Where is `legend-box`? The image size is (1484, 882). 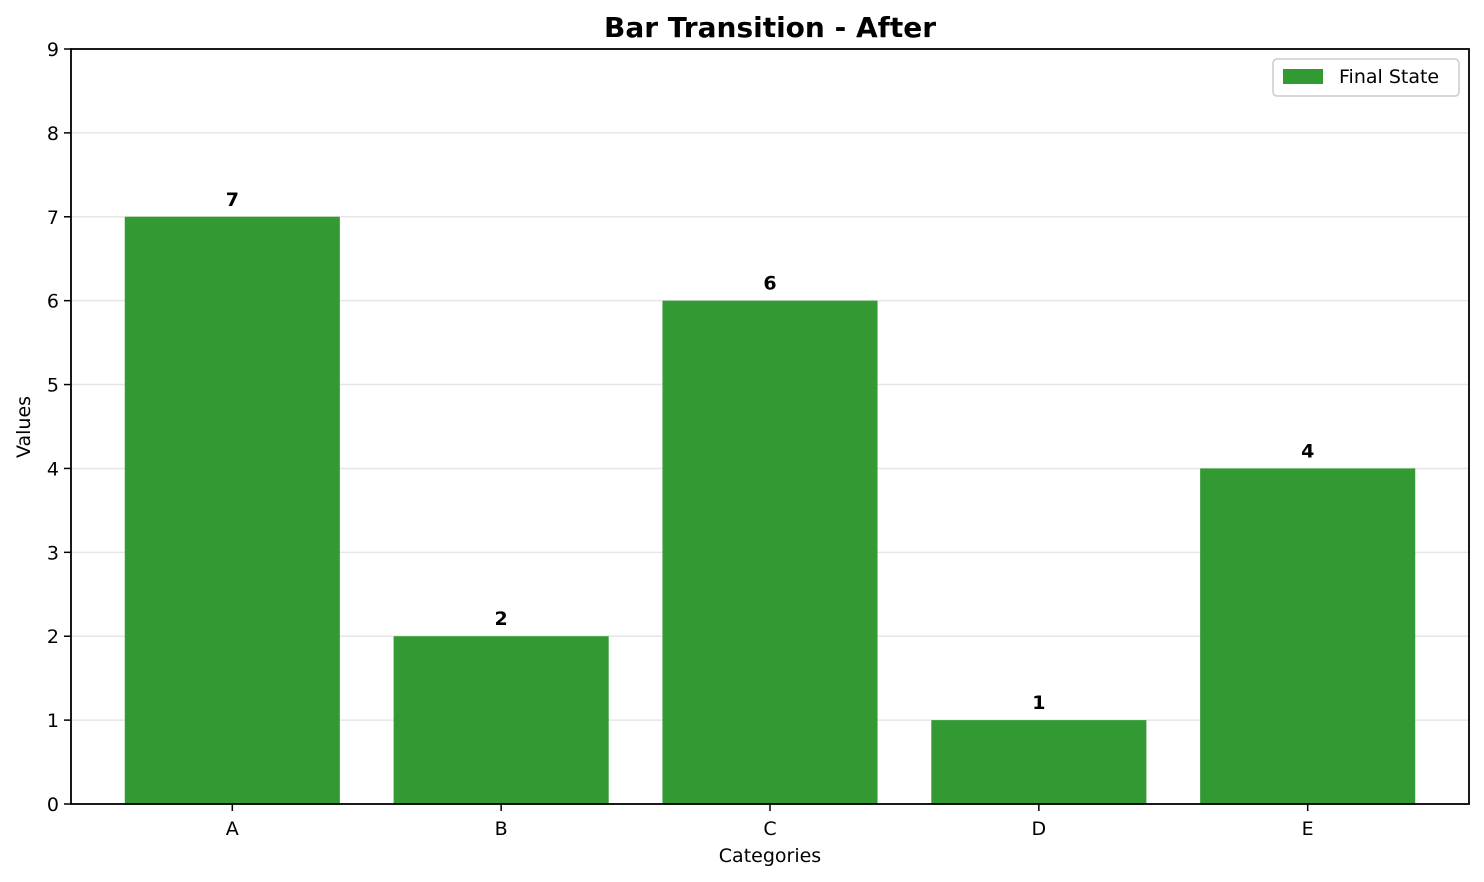 legend-box is located at coordinates (1366, 77).